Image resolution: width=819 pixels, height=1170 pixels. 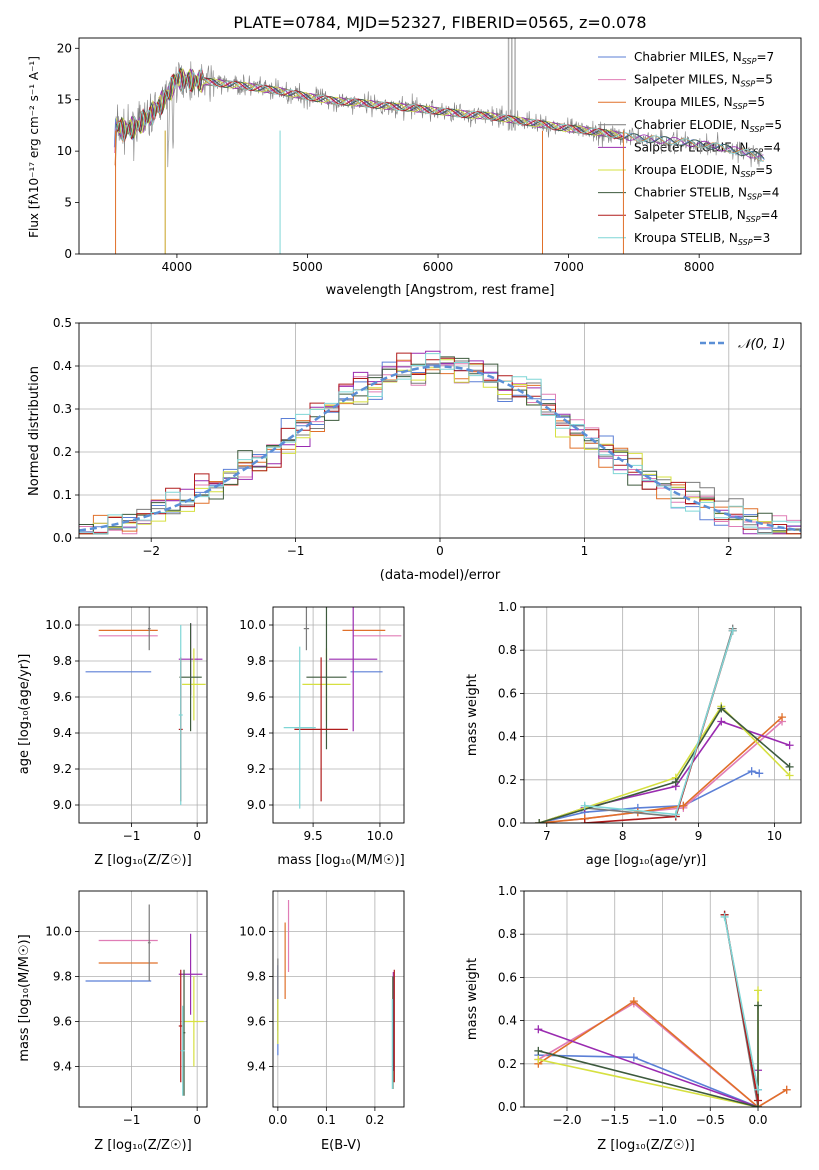 What do you see at coordinates (277, 1120) in the screenshot?
I see `x-tick-label: 0.0` at bounding box center [277, 1120].